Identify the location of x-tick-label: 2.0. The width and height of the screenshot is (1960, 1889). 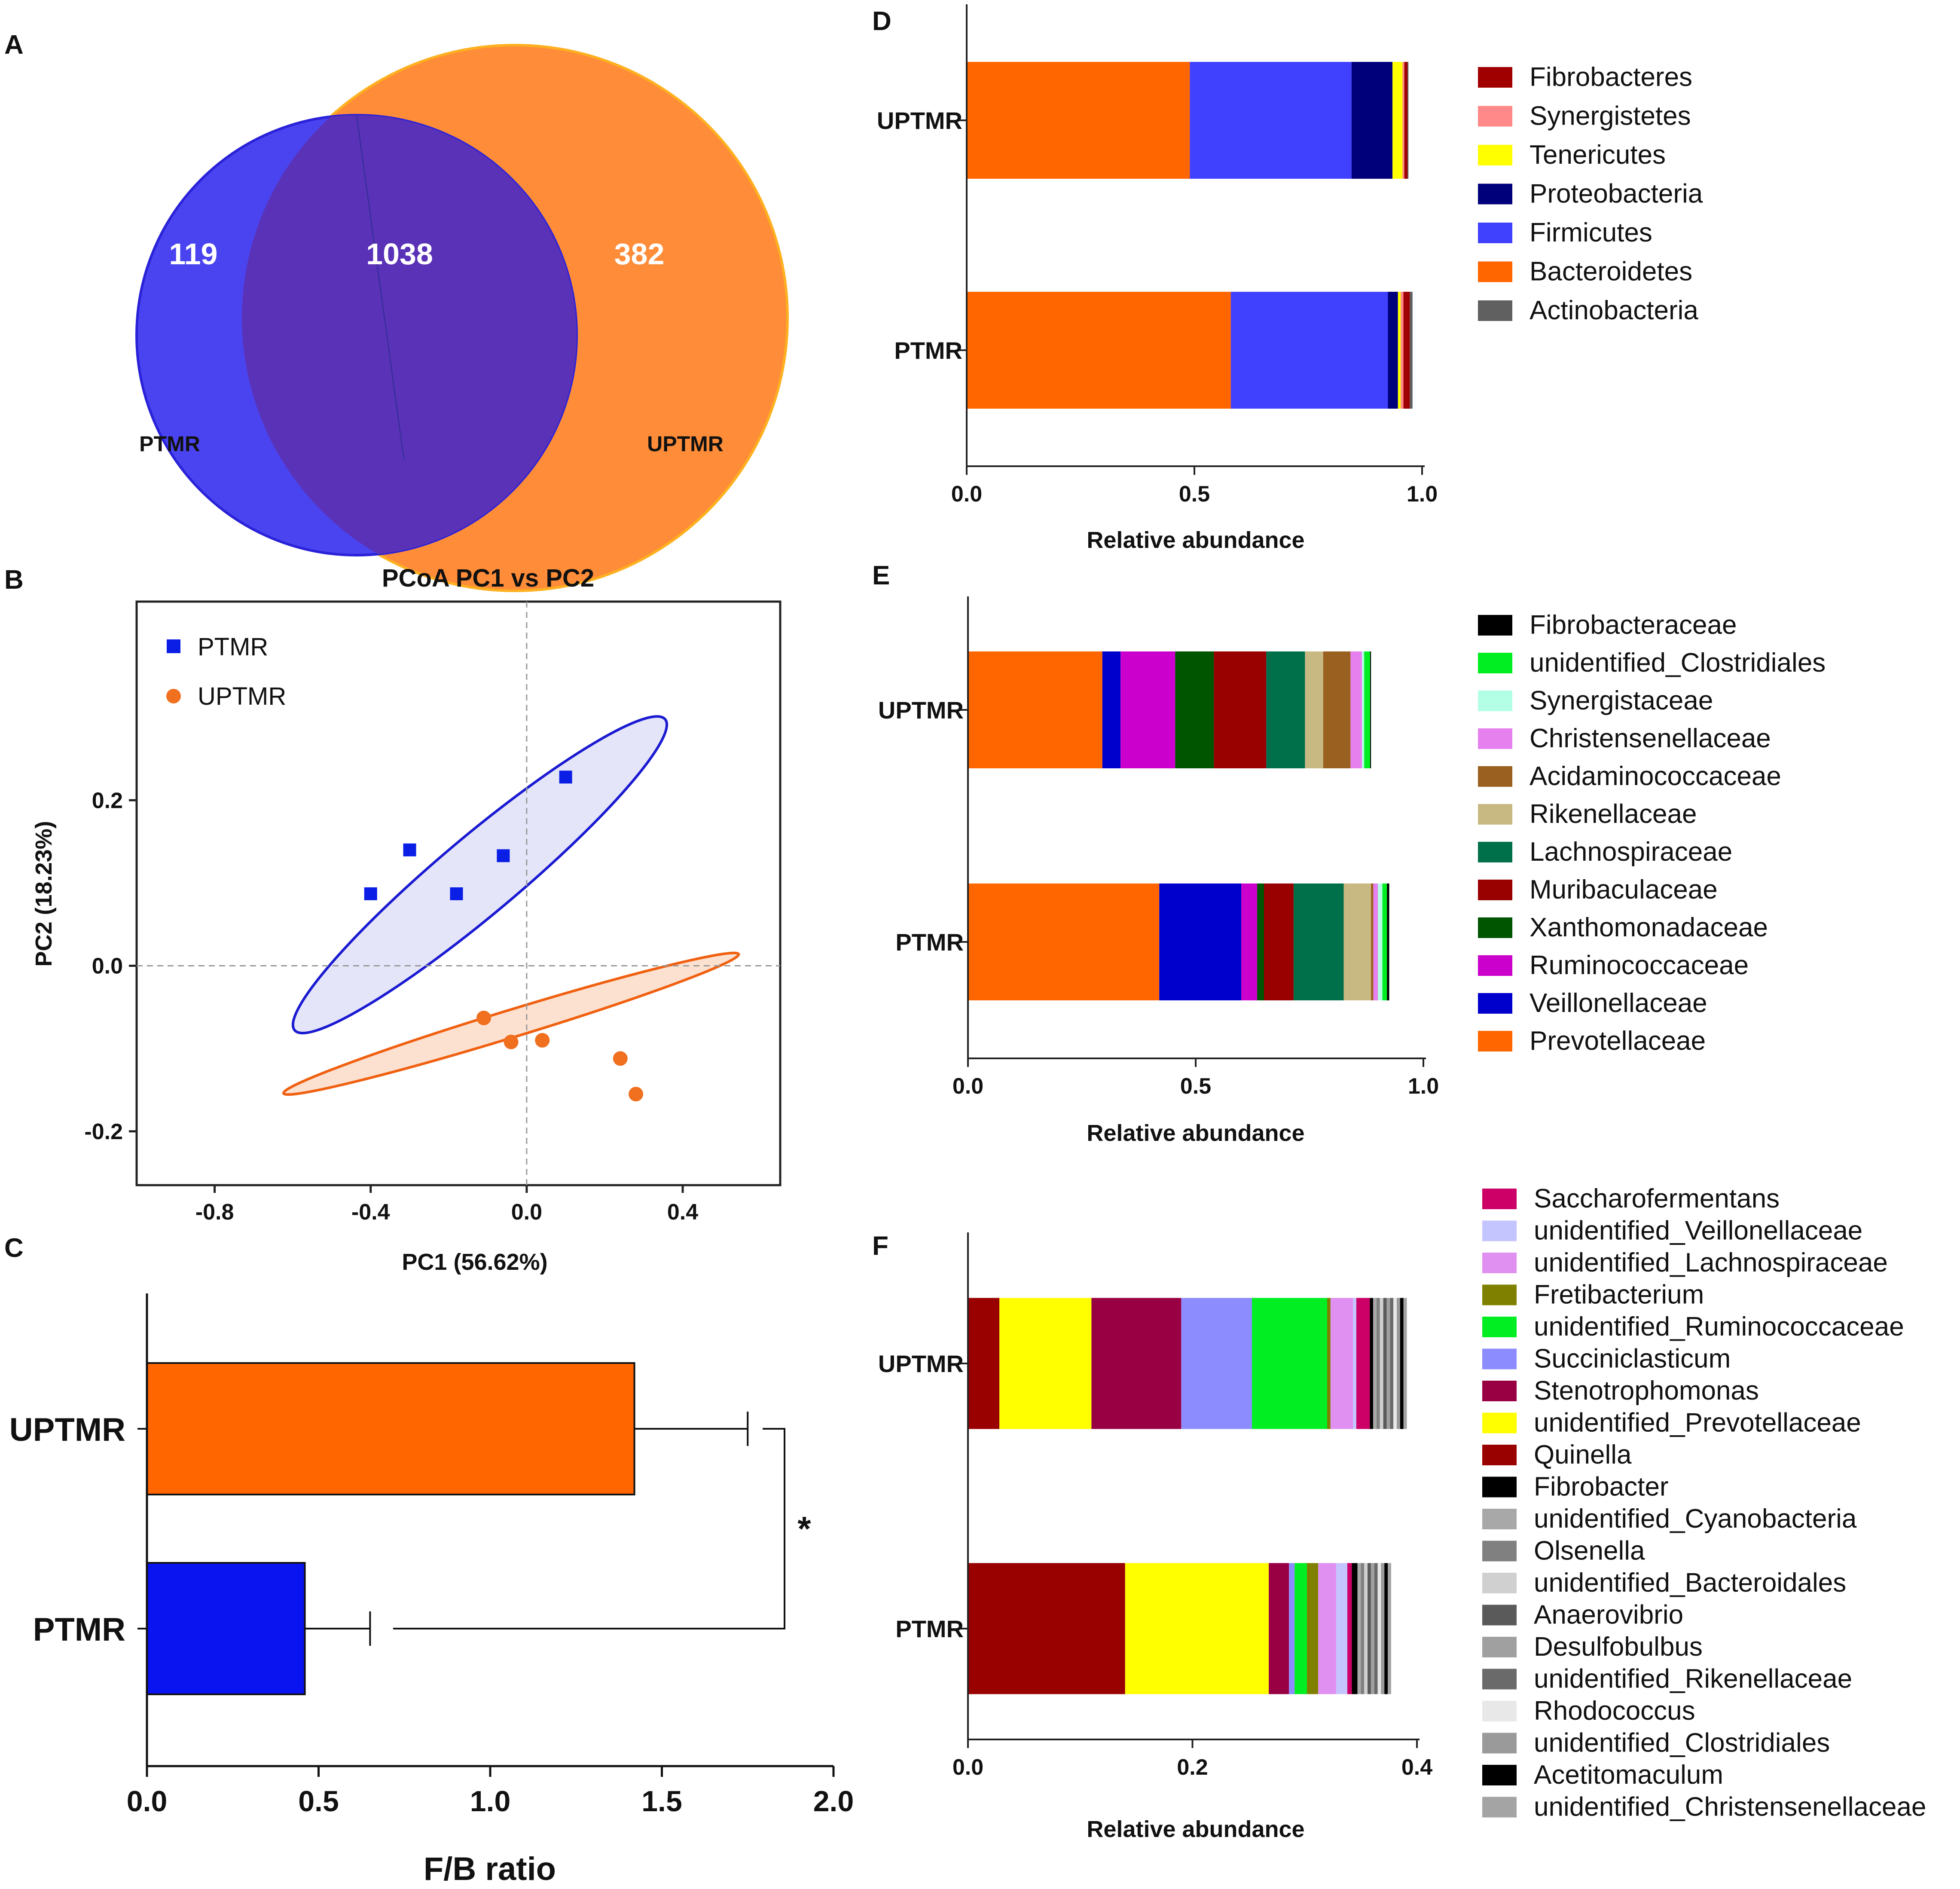
(833, 1801).